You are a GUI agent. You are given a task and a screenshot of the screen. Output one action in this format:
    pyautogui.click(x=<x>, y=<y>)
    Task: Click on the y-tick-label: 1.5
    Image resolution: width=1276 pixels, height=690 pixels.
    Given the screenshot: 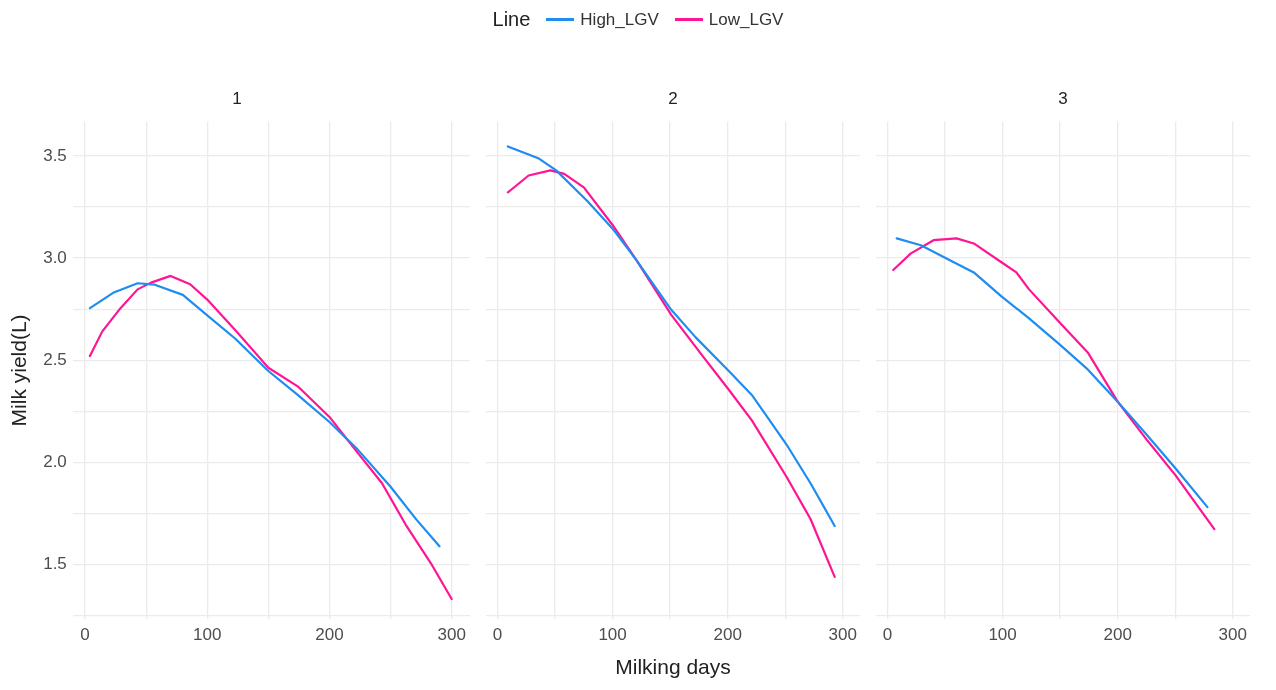 What is the action you would take?
    pyautogui.click(x=55, y=563)
    